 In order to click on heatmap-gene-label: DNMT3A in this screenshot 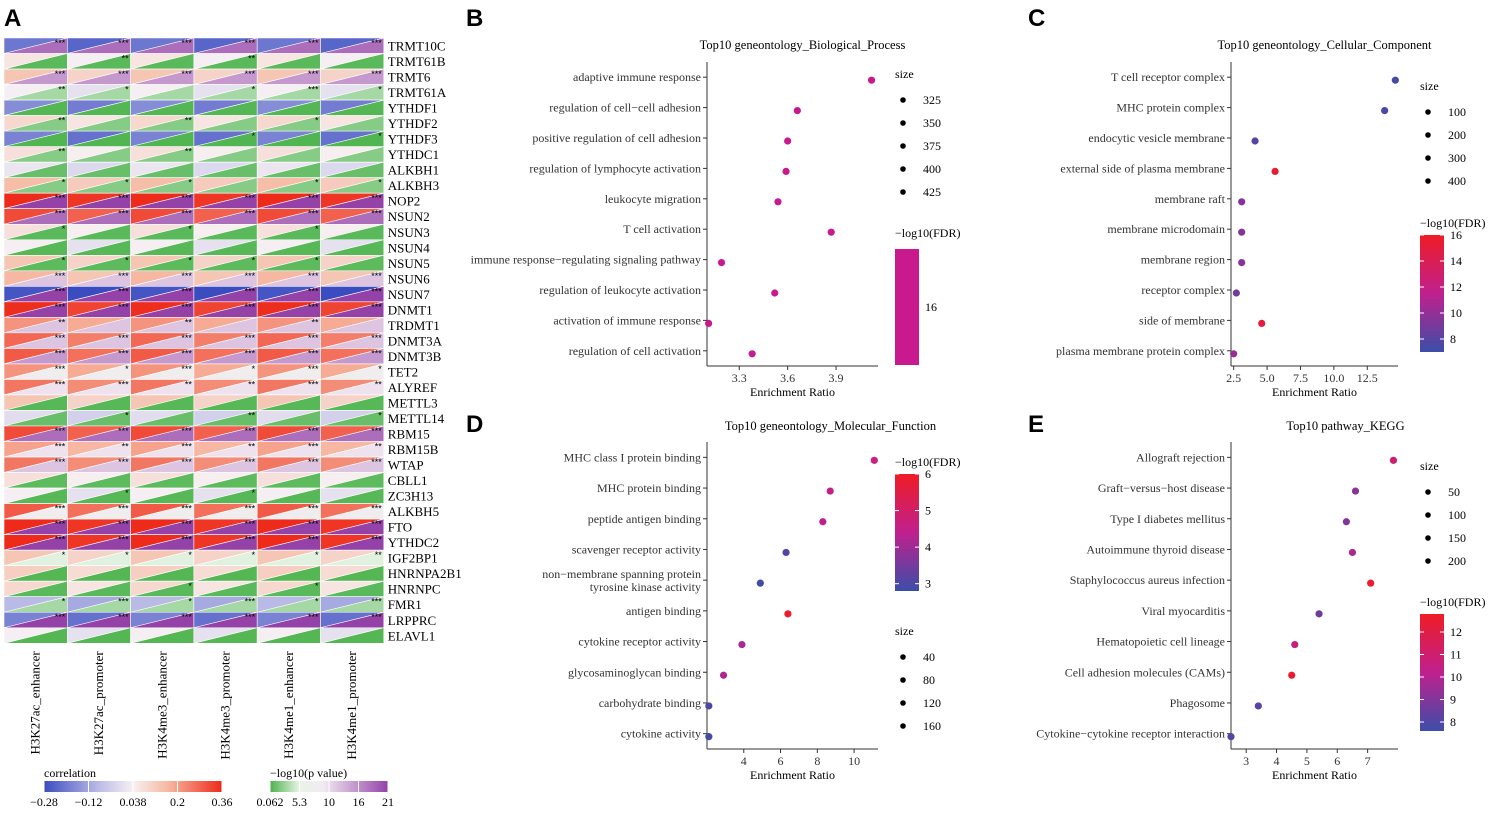, I will do `click(415, 340)`.